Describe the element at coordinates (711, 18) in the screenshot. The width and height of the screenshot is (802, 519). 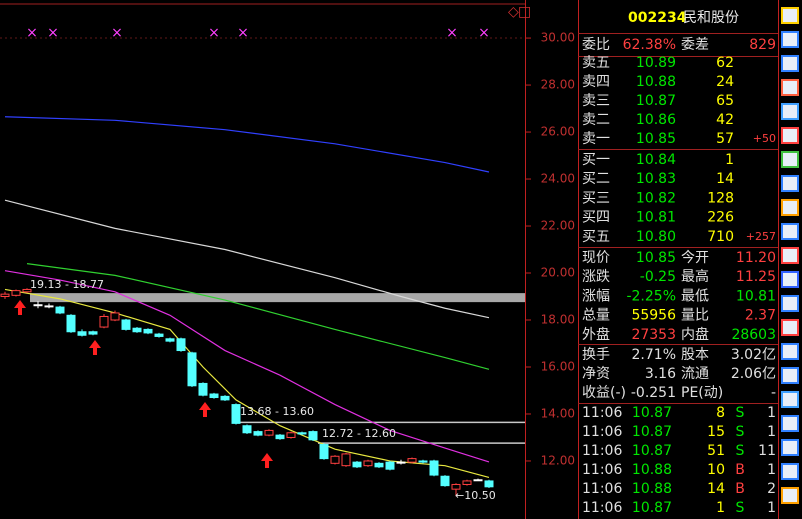
I see `stock-name: 民和股份` at that location.